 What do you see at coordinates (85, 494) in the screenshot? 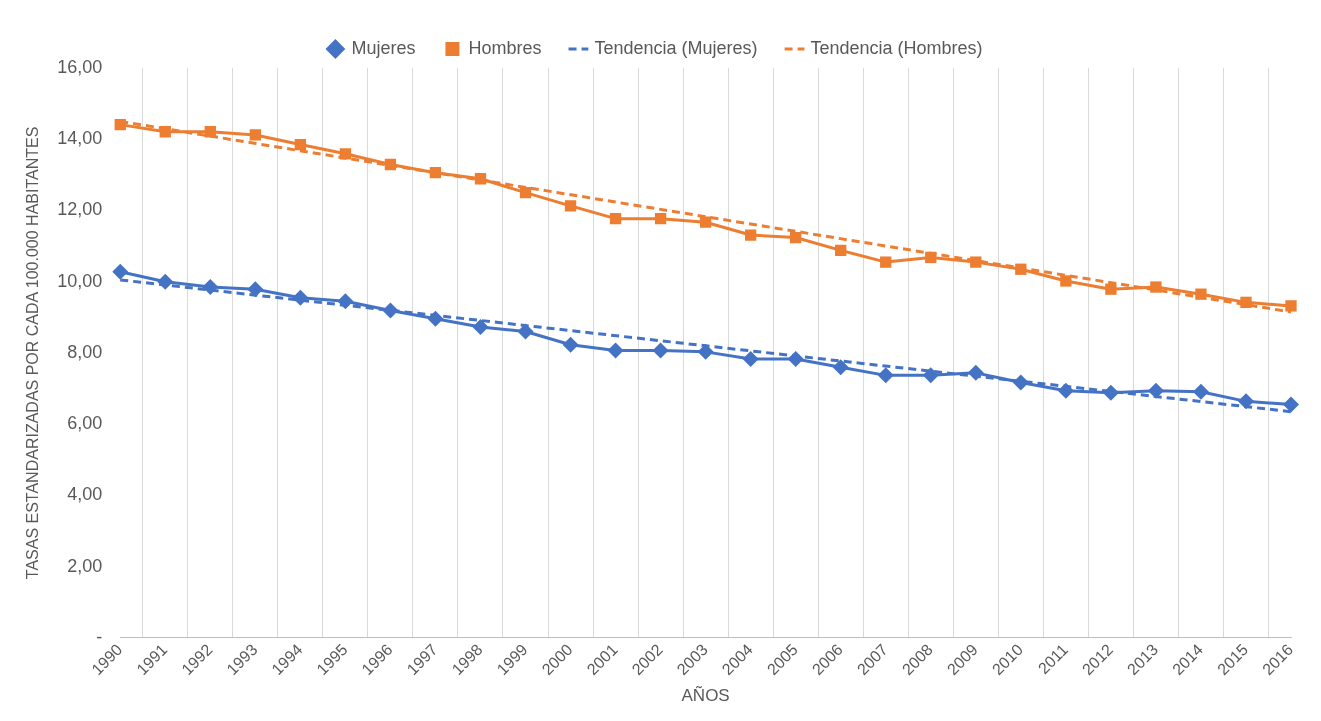
I see `y-tick-label: 4,00` at bounding box center [85, 494].